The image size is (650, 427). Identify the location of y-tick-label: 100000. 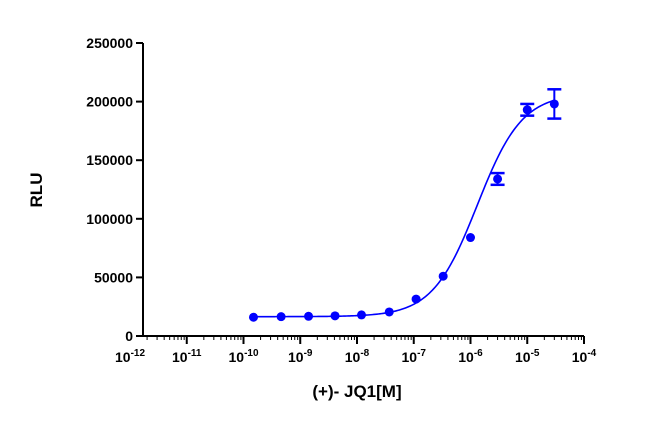
(109, 219).